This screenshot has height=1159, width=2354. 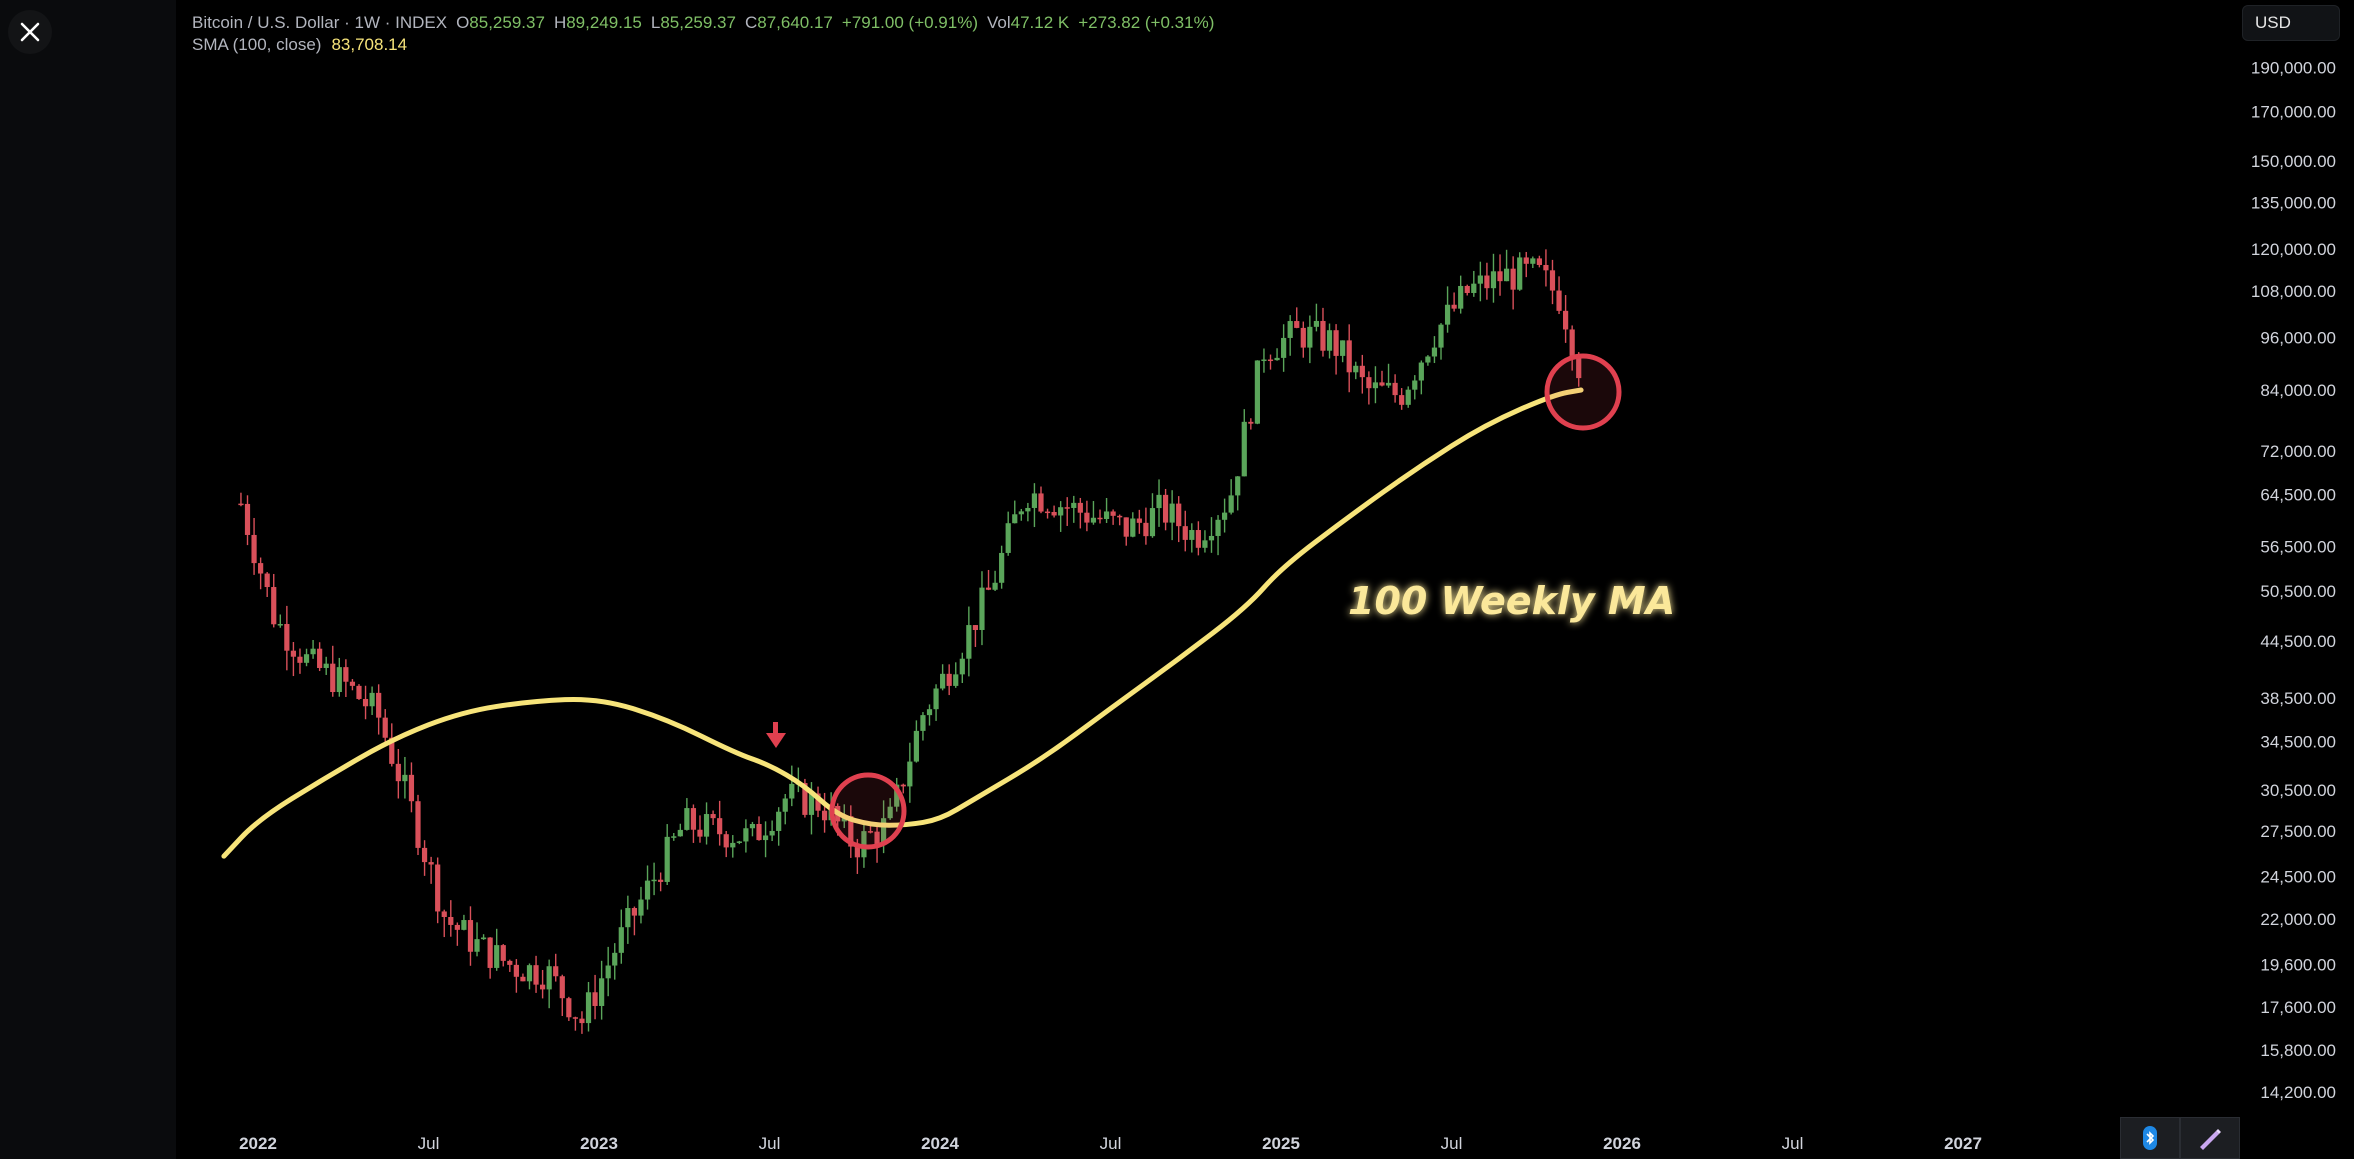 What do you see at coordinates (2298, 790) in the screenshot?
I see `y-tick-label: 30,500.00` at bounding box center [2298, 790].